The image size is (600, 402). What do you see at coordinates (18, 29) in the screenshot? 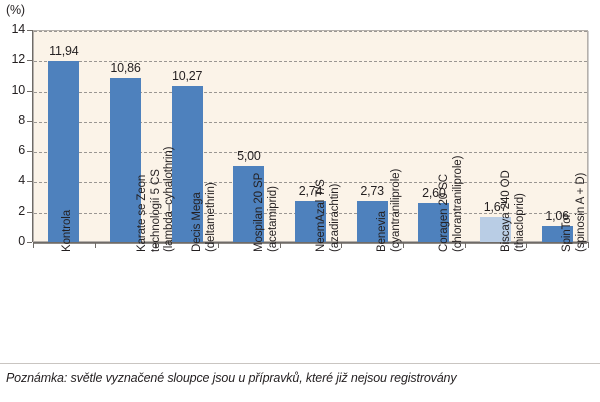
I see `y-tick-label: 14` at bounding box center [18, 29].